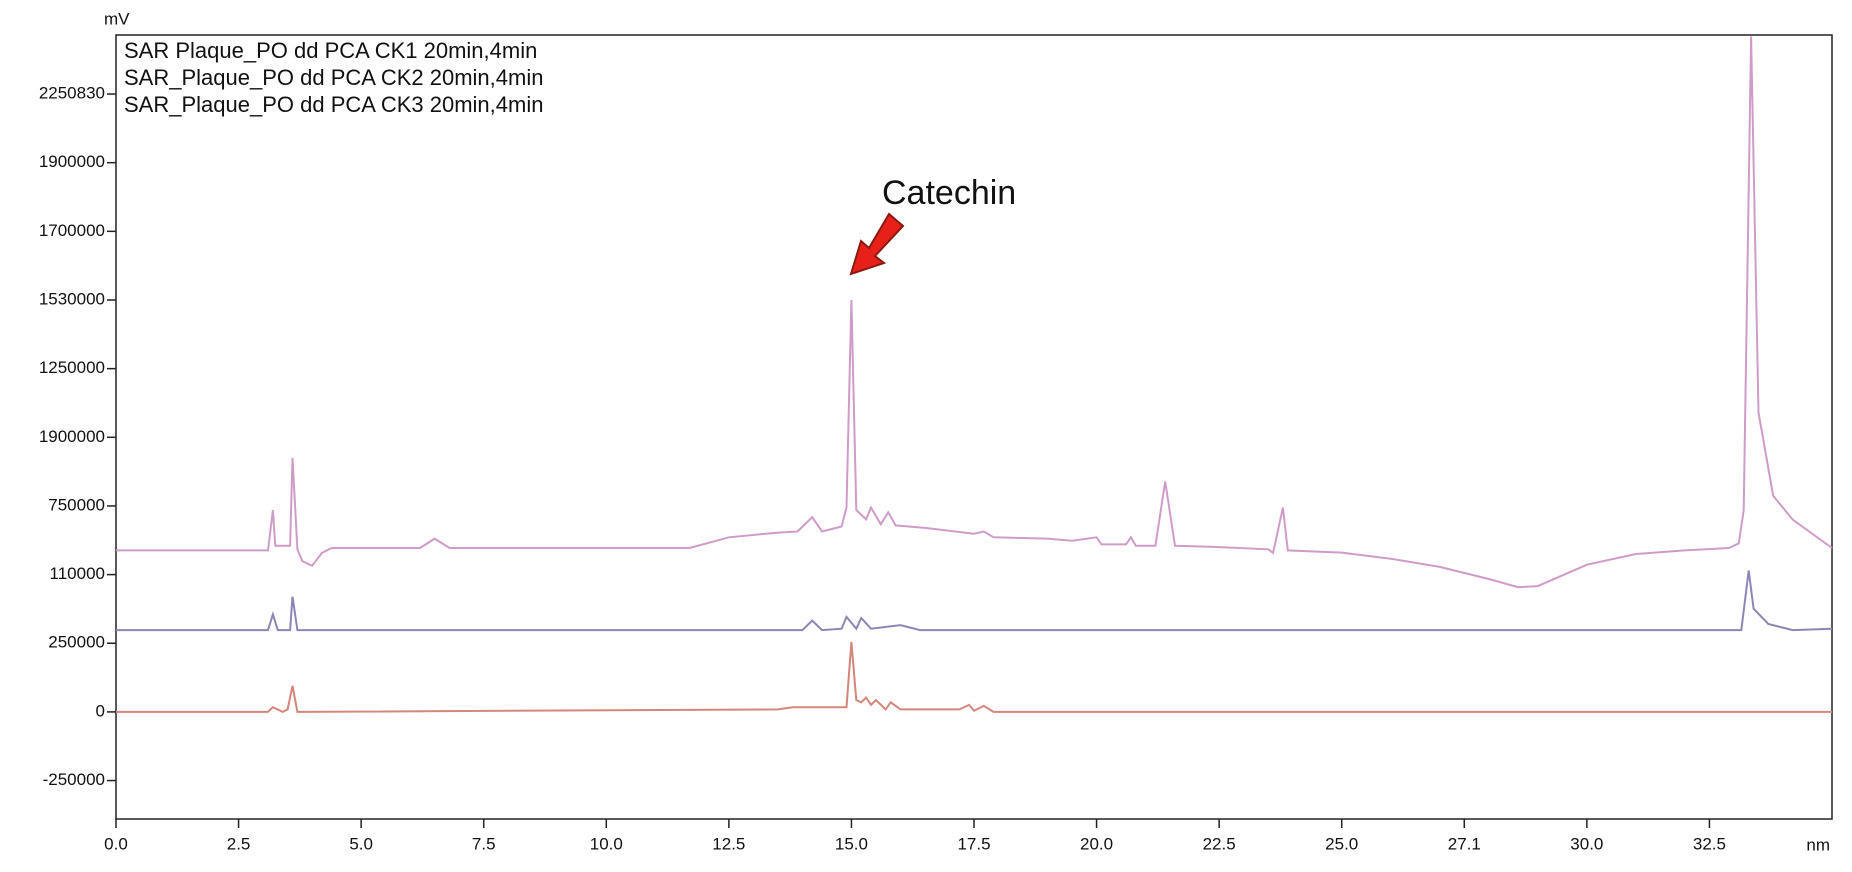 This screenshot has width=1852, height=872. What do you see at coordinates (76, 504) in the screenshot?
I see `y-tick-label: 750000` at bounding box center [76, 504].